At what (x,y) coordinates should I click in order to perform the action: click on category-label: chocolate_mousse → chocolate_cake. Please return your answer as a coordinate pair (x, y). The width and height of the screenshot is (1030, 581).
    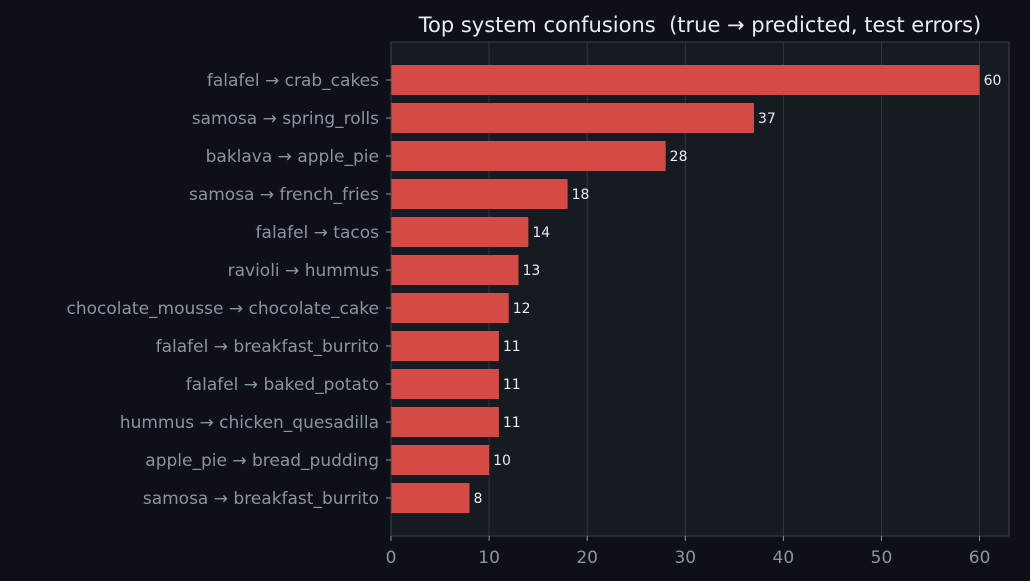
    Looking at the image, I should click on (223, 309).